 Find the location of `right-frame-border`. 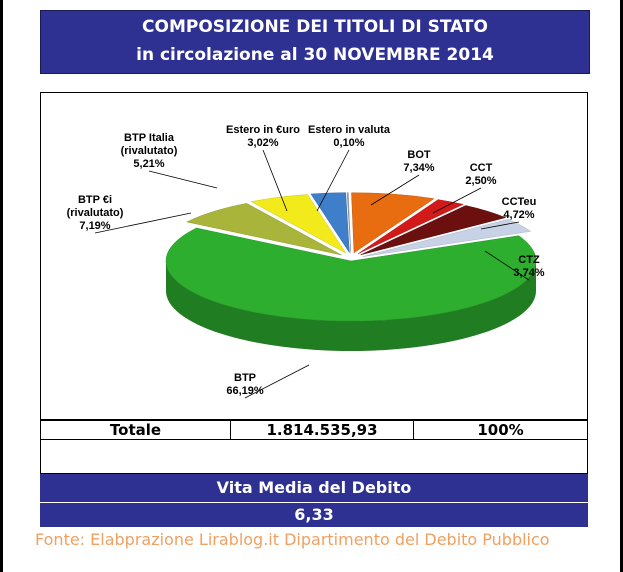

right-frame-border is located at coordinates (621, 286).